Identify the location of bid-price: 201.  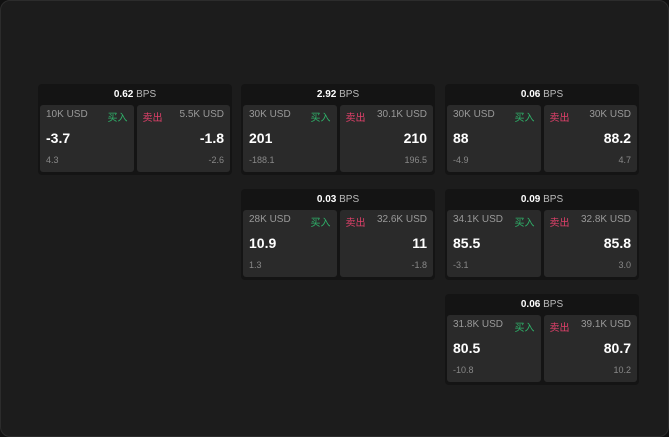
(261, 138).